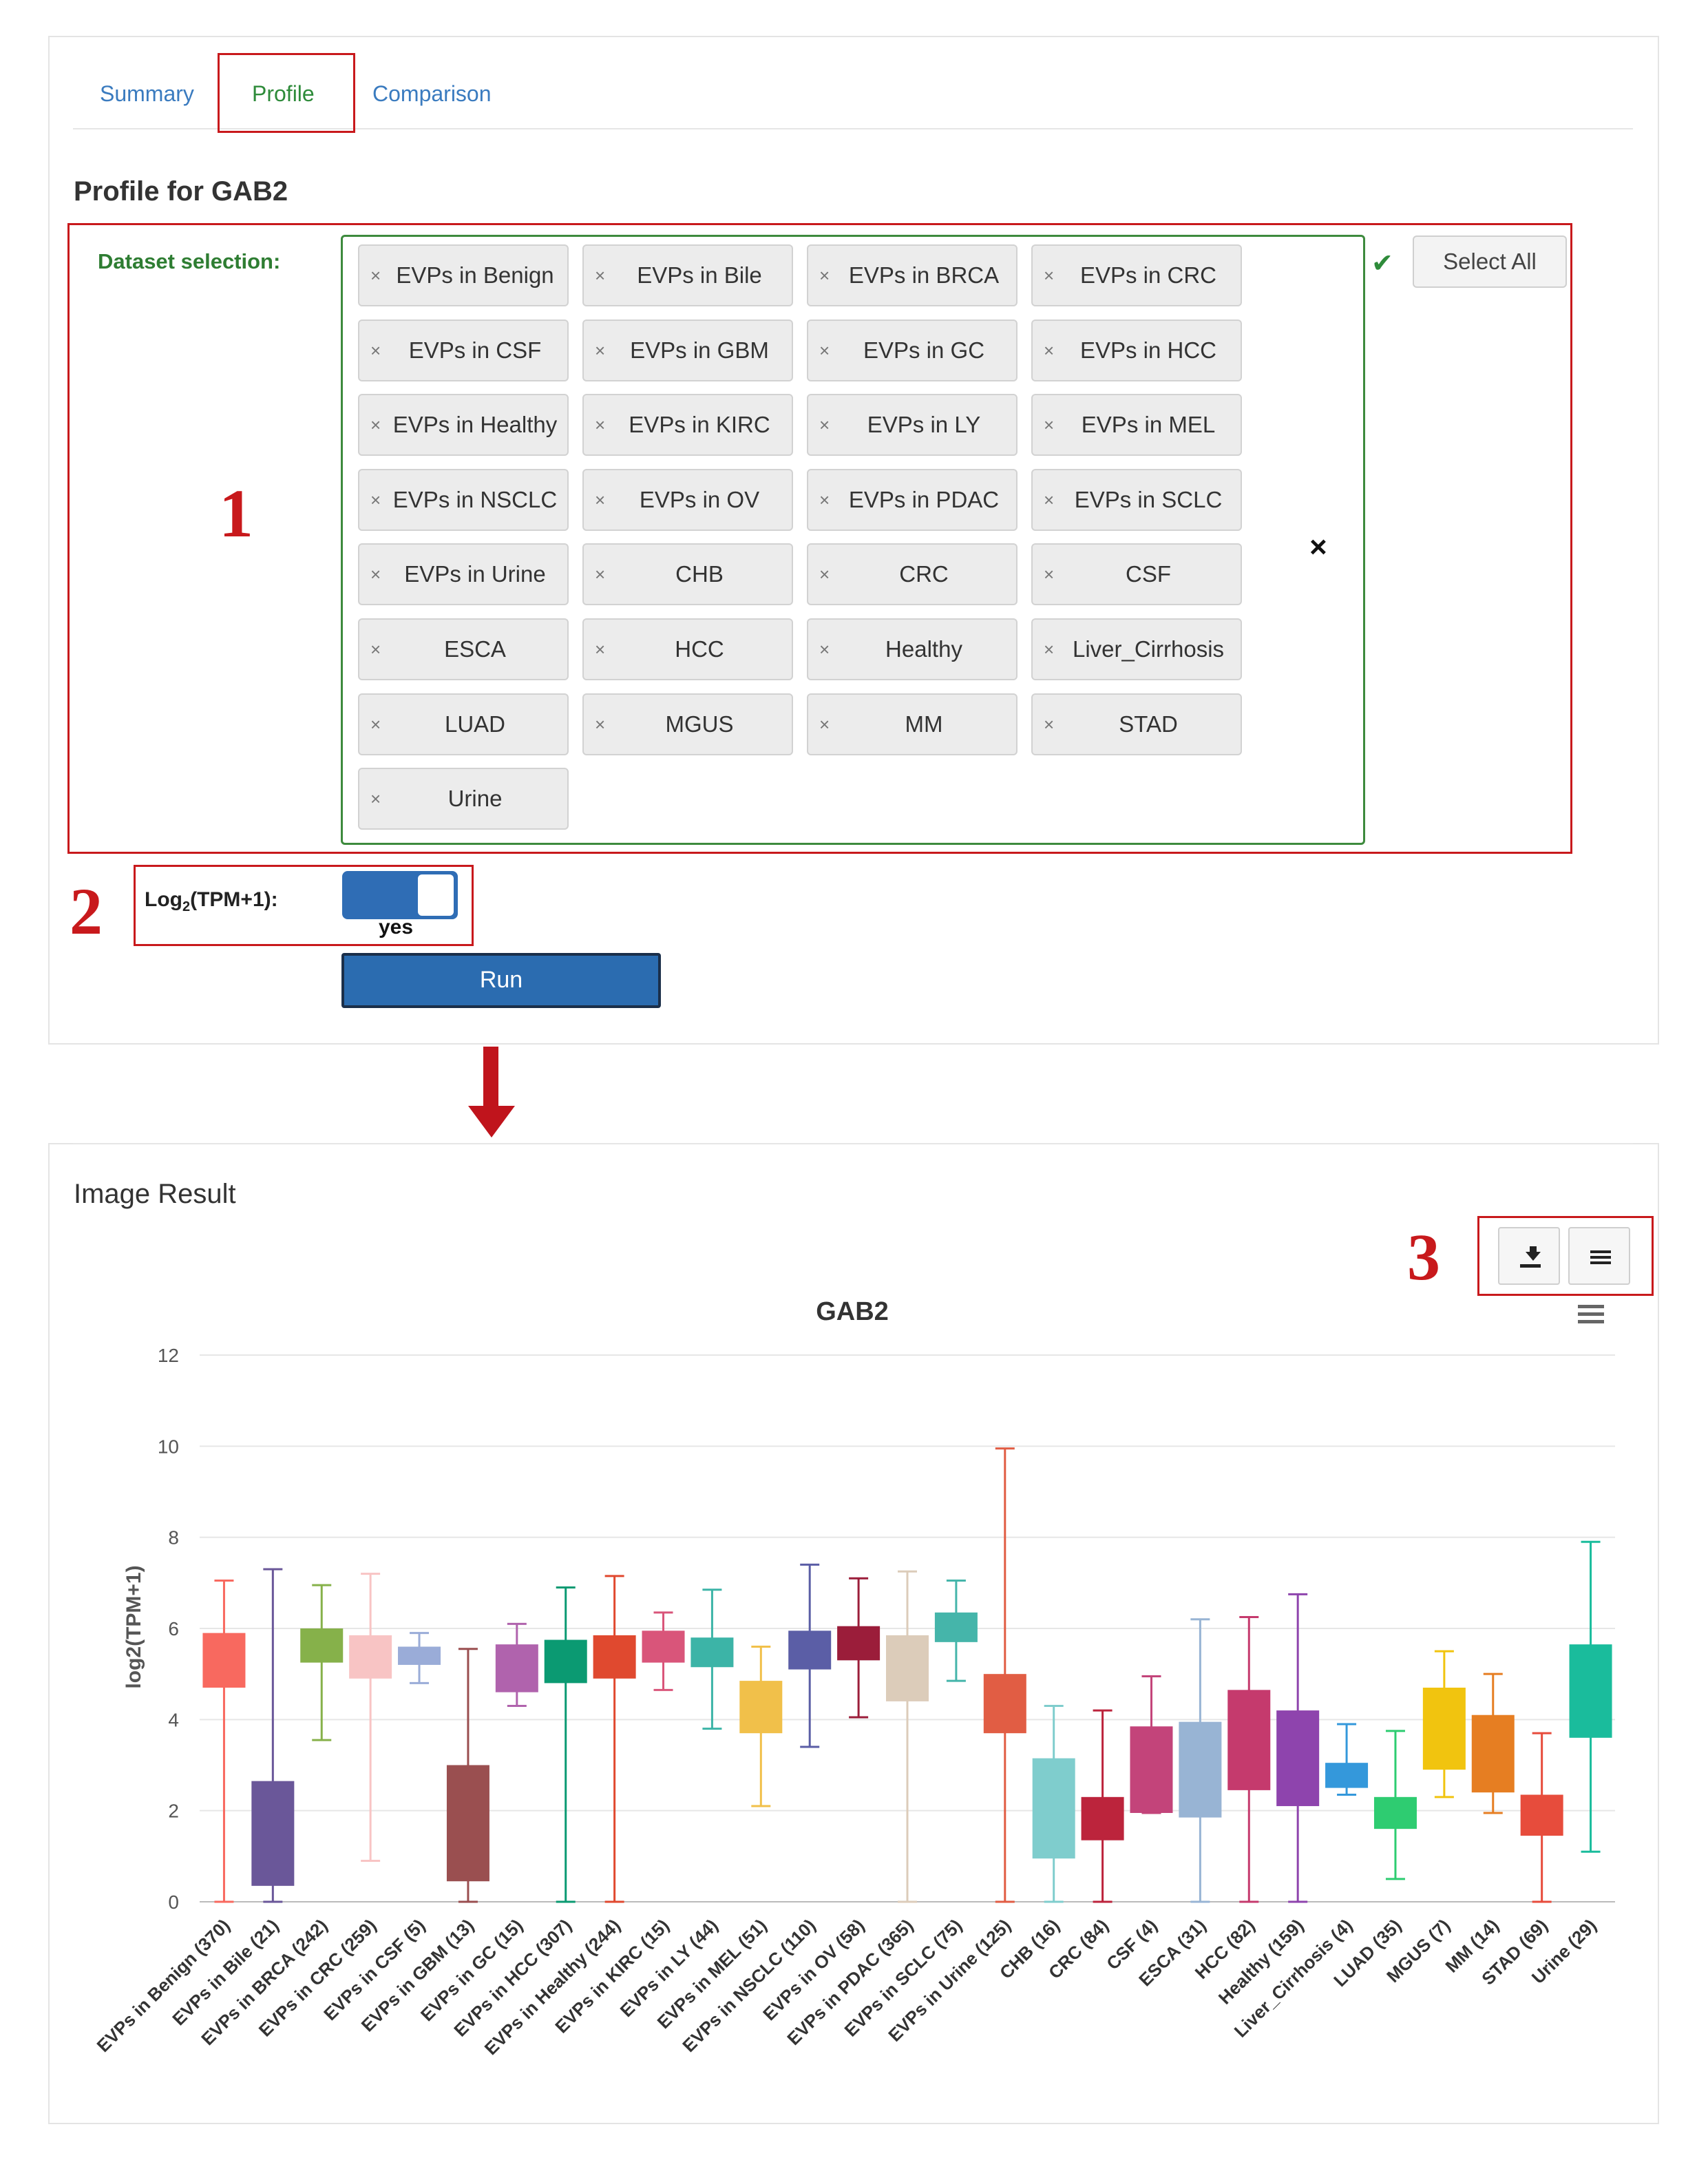 The height and width of the screenshot is (2160, 1708). I want to click on dataset-chip: × EVPs in LY, so click(912, 425).